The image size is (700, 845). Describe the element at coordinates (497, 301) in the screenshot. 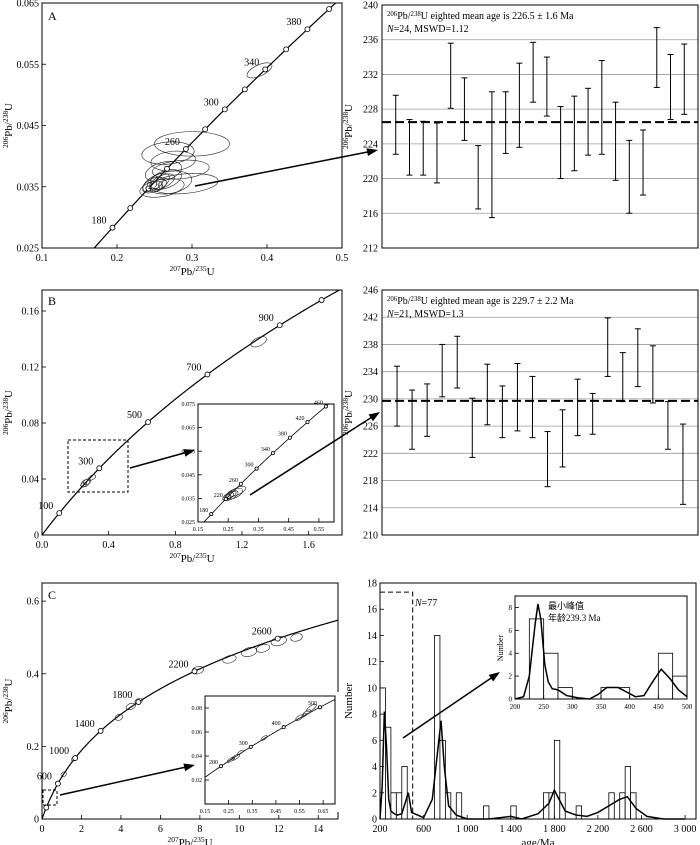

I see `b-weighted-title-part: U eighted mean age is 229.7 ± 2.2 Ma` at that location.